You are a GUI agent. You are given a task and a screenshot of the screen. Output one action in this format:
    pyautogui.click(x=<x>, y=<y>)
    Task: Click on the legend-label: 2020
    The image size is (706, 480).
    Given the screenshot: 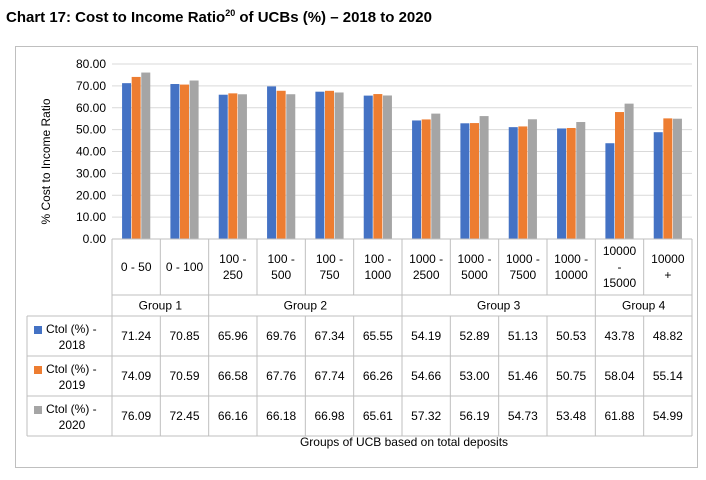 What is the action you would take?
    pyautogui.click(x=72, y=425)
    